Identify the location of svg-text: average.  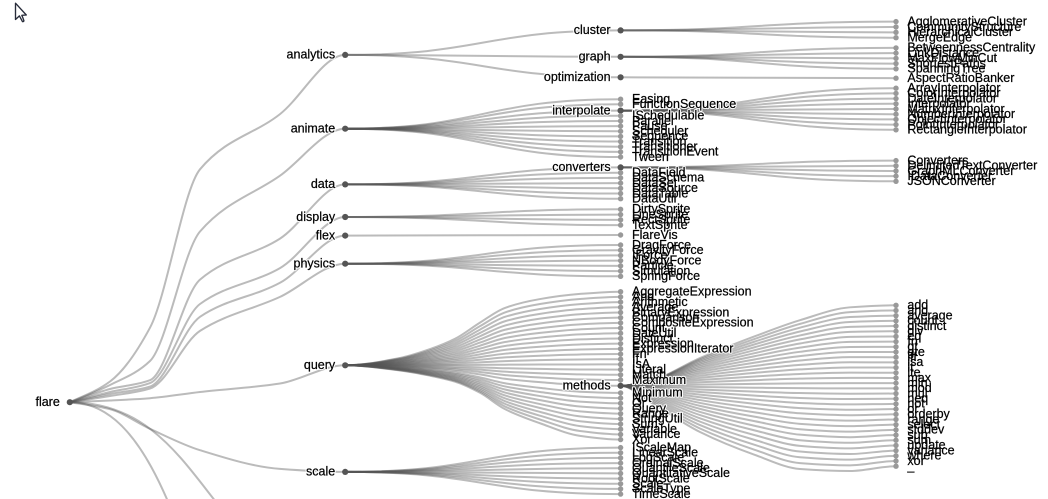
(929, 315).